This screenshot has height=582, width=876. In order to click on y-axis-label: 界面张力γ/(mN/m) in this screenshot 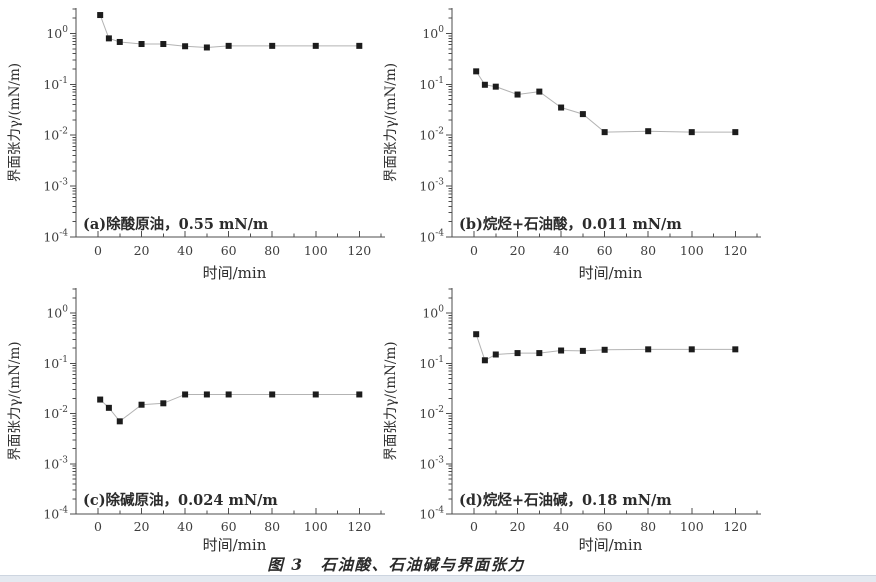, I will do `click(391, 122)`.